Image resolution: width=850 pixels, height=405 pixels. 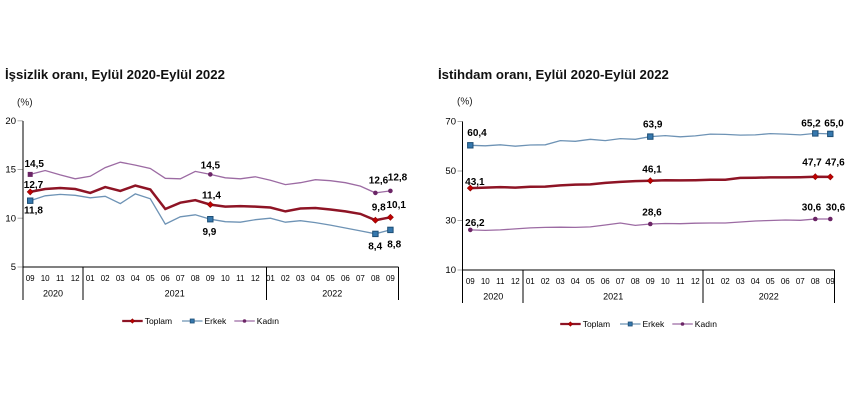 I want to click on svg-text: 26,2, so click(x=475, y=223).